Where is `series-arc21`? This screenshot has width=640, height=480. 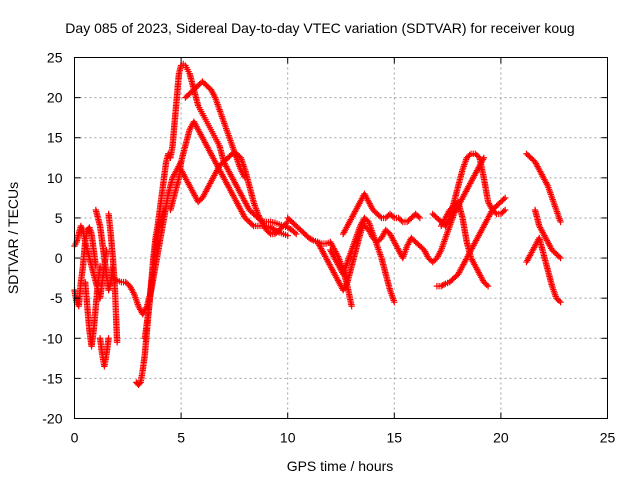 series-arc21 is located at coordinates (543, 188).